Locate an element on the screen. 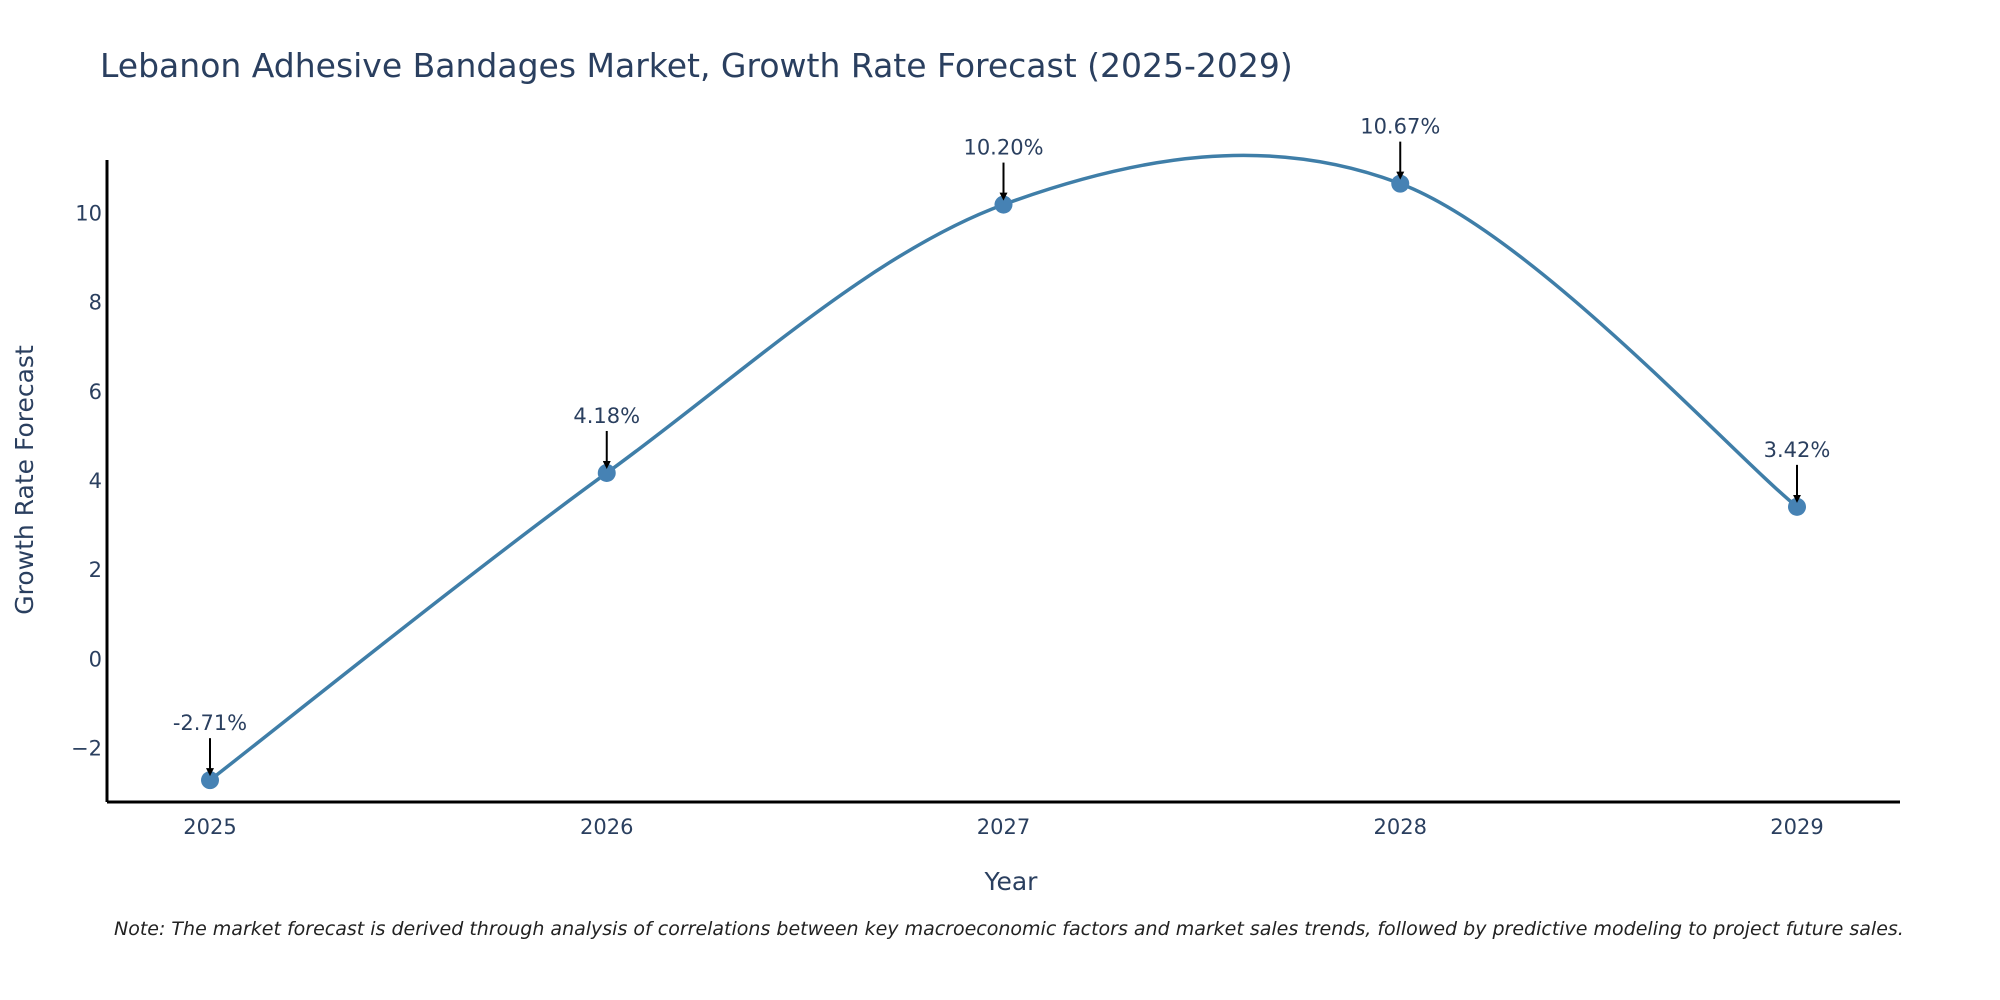 The width and height of the screenshot is (2000, 1000). y-tick-label: 6 is located at coordinates (95, 392).